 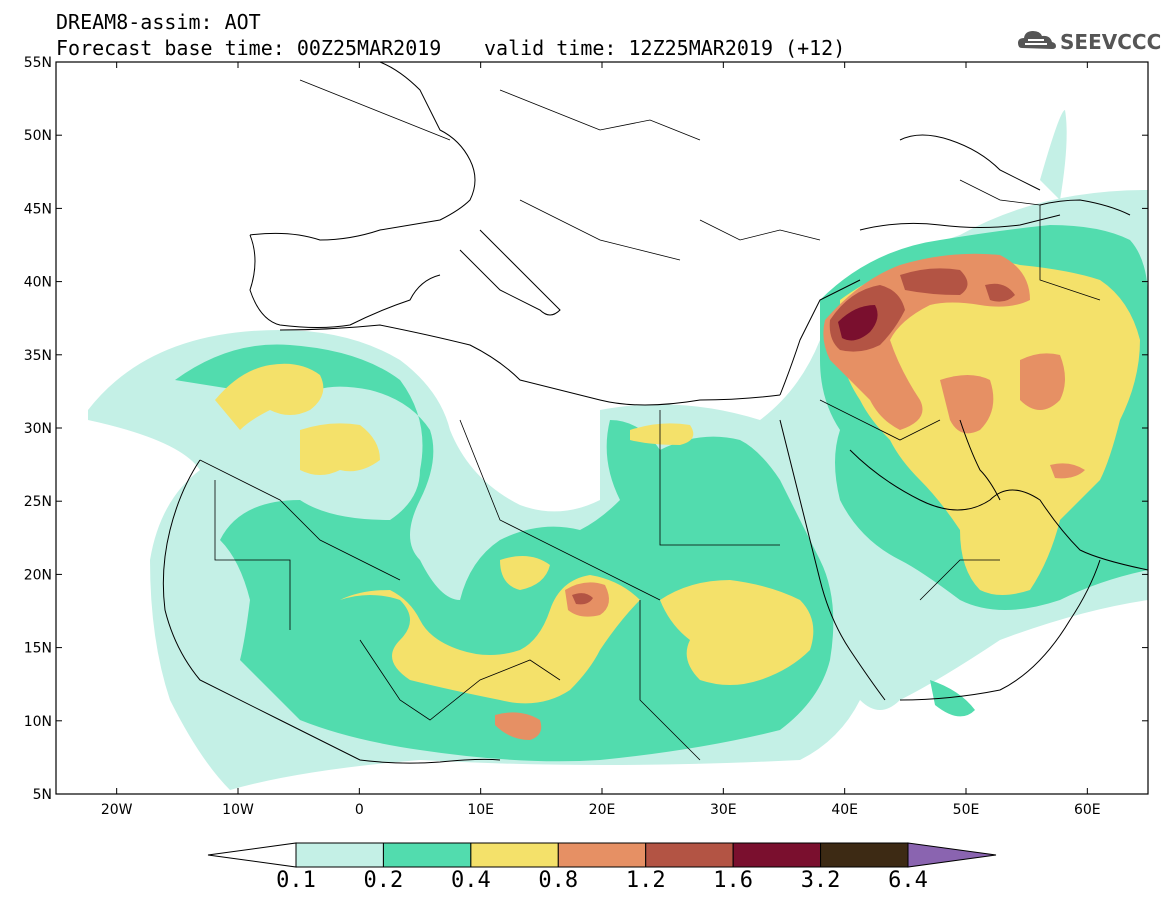 I want to click on cloud-logo-icon, so click(x=1037, y=40).